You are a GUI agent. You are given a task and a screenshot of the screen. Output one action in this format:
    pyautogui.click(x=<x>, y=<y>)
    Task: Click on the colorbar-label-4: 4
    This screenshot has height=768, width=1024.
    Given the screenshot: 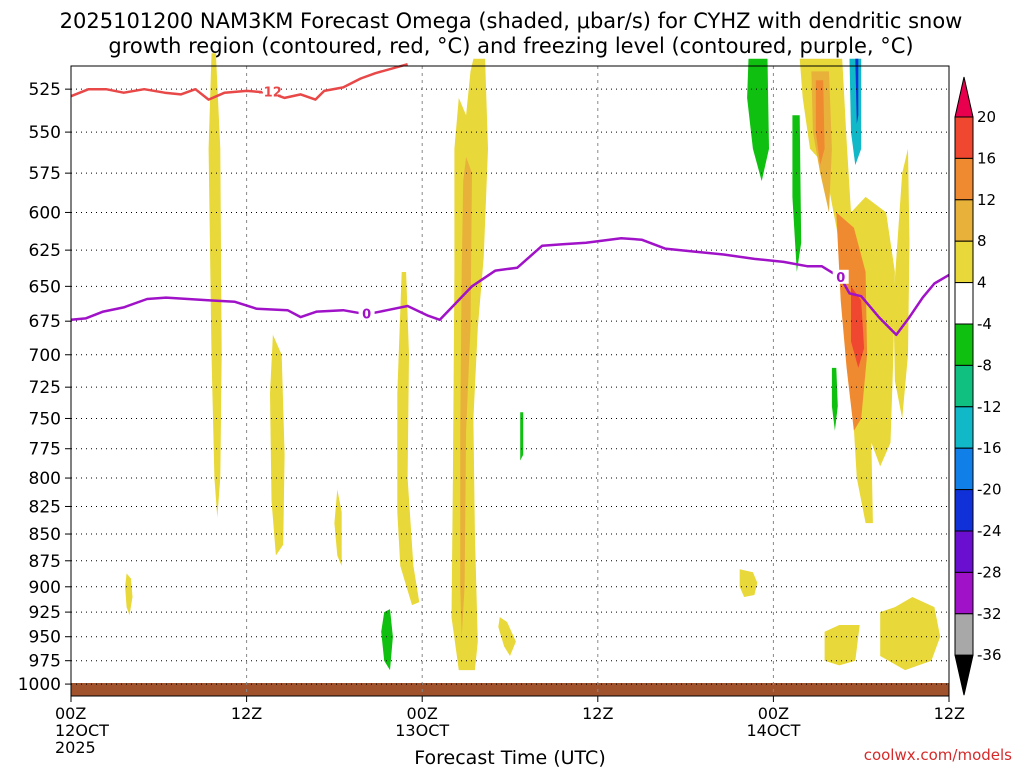 What is the action you would take?
    pyautogui.click(x=982, y=283)
    